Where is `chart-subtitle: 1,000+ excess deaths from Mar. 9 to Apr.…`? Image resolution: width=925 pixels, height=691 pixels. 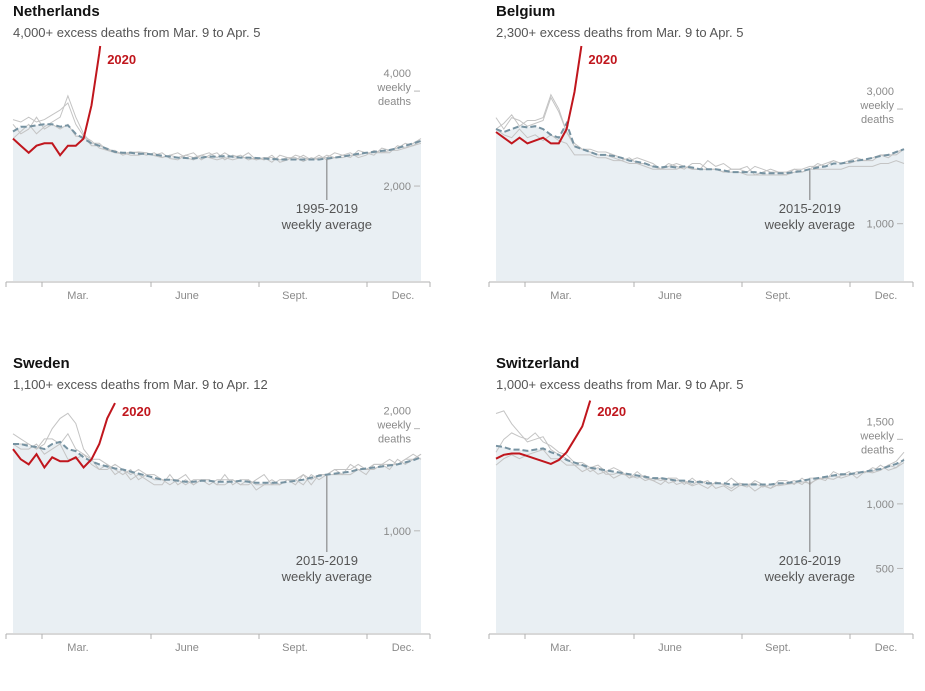
chart-subtitle: 1,000+ excess deaths from Mar. 9 to Apr.… is located at coordinates (620, 384).